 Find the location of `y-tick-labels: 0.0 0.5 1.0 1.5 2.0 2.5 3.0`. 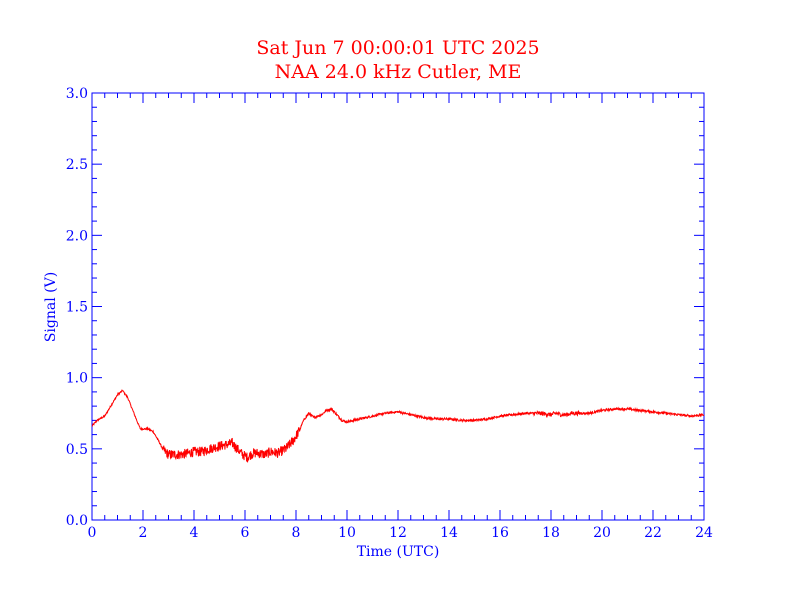

y-tick-labels: 0.0 0.5 1.0 1.5 2.0 2.5 3.0 is located at coordinates (77, 307).